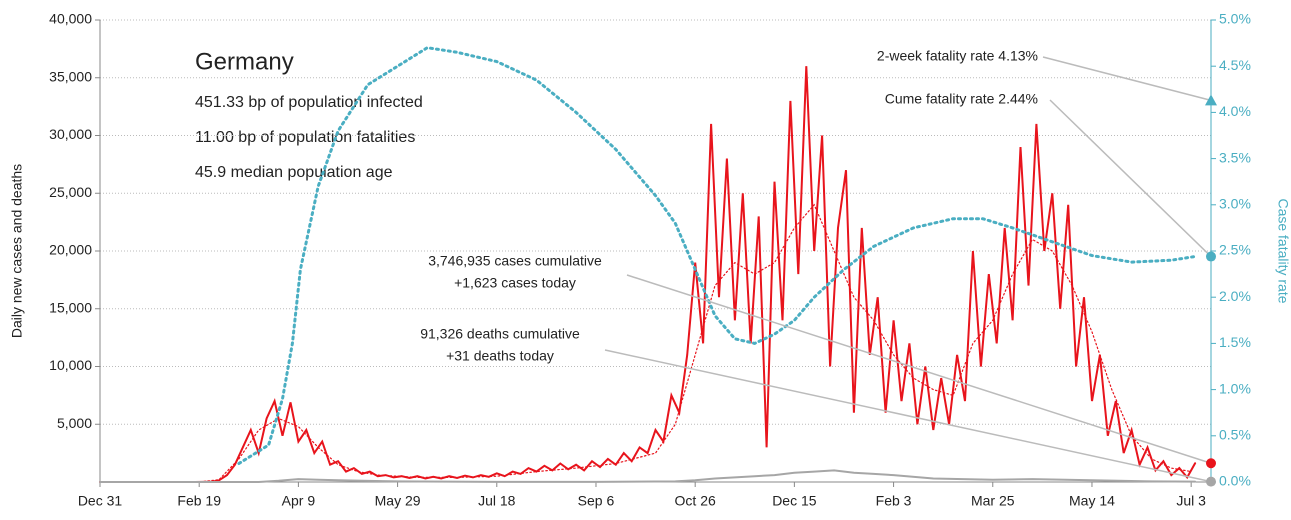 This screenshot has width=1291, height=520. Describe the element at coordinates (993, 501) in the screenshot. I see `x-tick-label: Mar 25` at that location.